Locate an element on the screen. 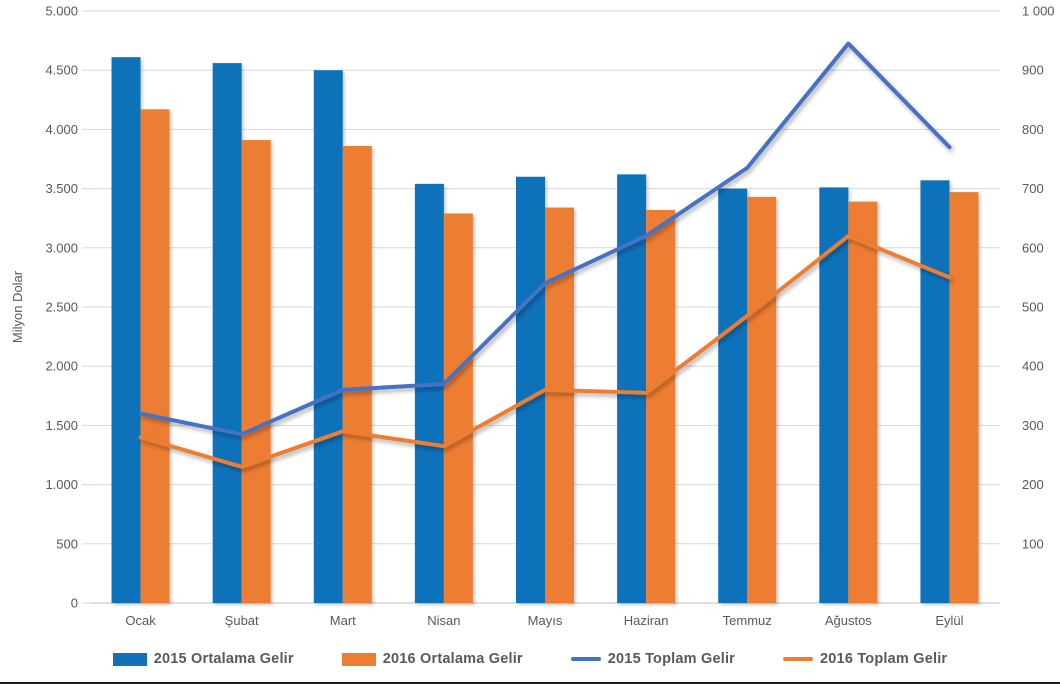 This screenshot has height=684, width=1060. left-axis-tick-label: 2.000 is located at coordinates (61, 366).